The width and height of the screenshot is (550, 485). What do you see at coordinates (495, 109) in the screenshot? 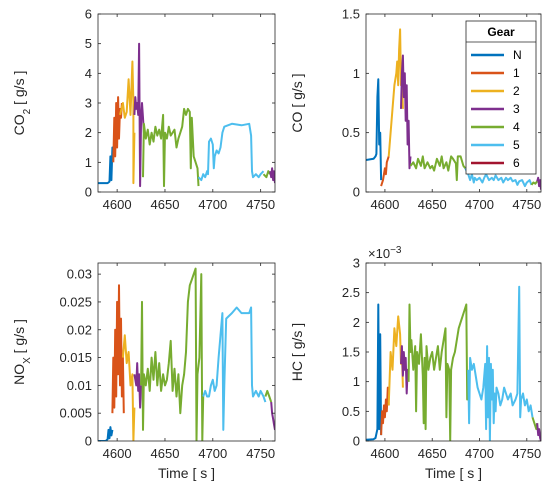
I see `legend-entry-3: 3` at bounding box center [495, 109].